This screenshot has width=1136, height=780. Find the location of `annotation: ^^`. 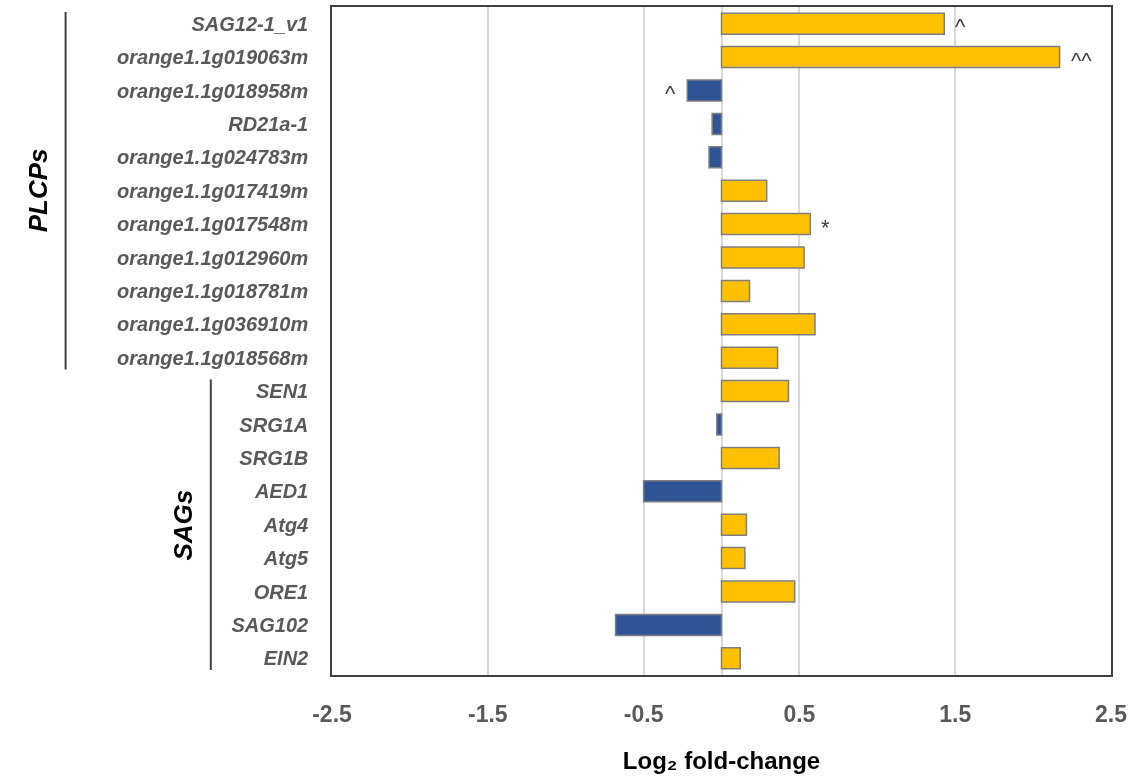

annotation: ^^ is located at coordinates (1082, 60).